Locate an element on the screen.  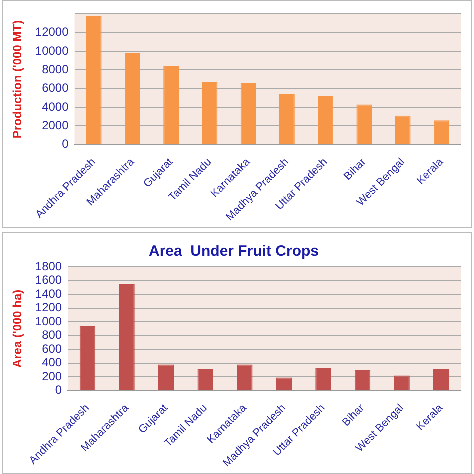
y-tick-label: 4000 is located at coordinates (56, 107).